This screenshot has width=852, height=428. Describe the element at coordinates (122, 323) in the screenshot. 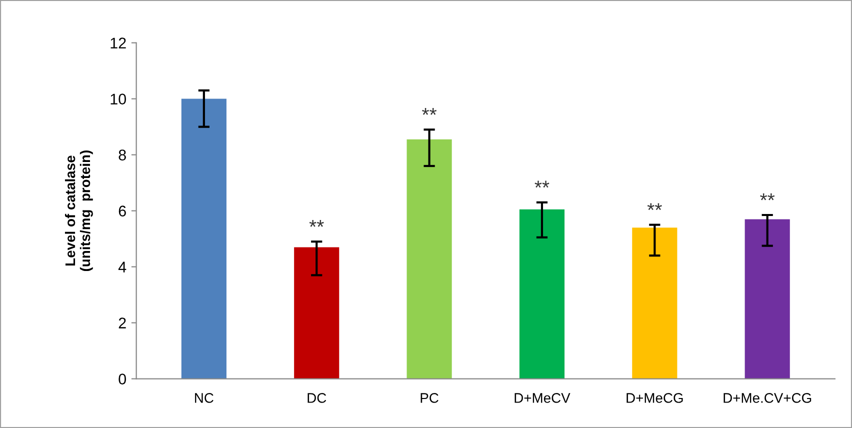

I see `y-tick-label: 2` at that location.